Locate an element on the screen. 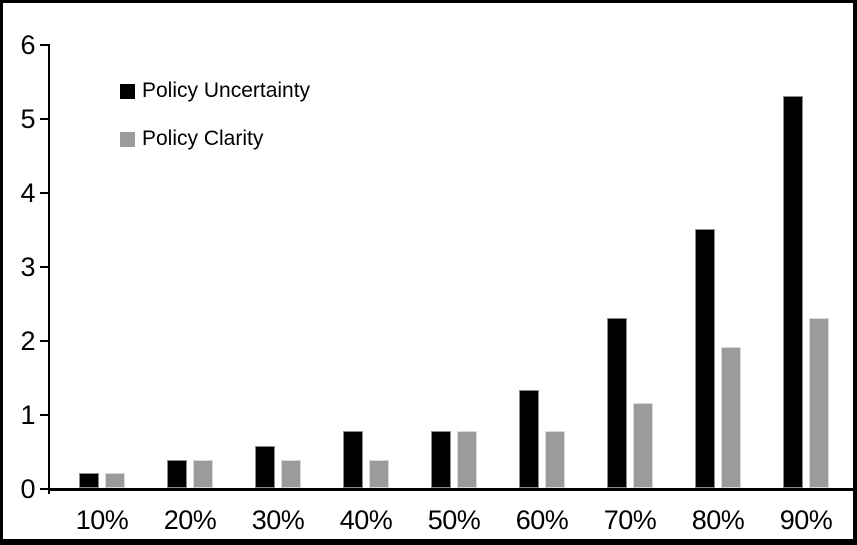  legend-item-policy-uncertainty: Policy Uncertainty is located at coordinates (215, 91).